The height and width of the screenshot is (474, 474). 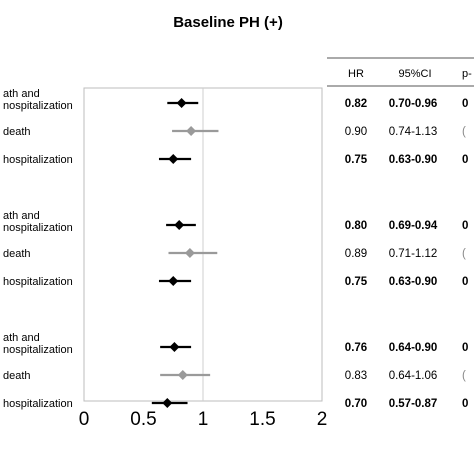 What do you see at coordinates (356, 132) in the screenshot?
I see `hr-value-cell: 0.90` at bounding box center [356, 132].